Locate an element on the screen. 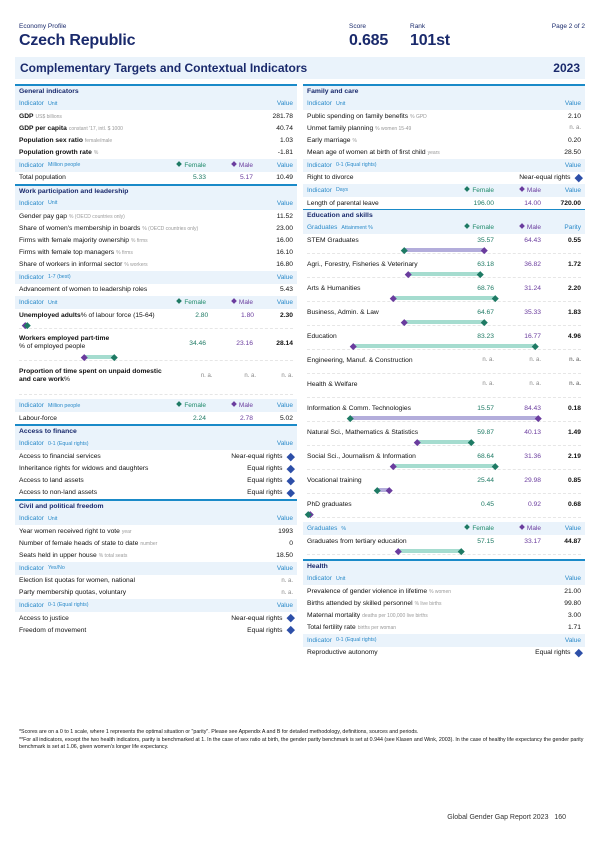 This screenshot has width=600, height=848. table-row: Access to justice Near-equal rights is located at coordinates (156, 618).